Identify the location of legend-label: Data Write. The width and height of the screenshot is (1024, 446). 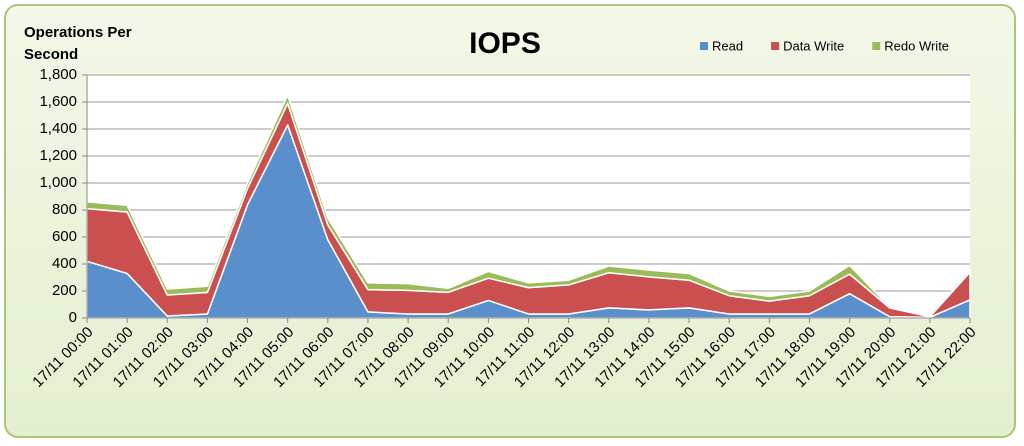
(813, 45).